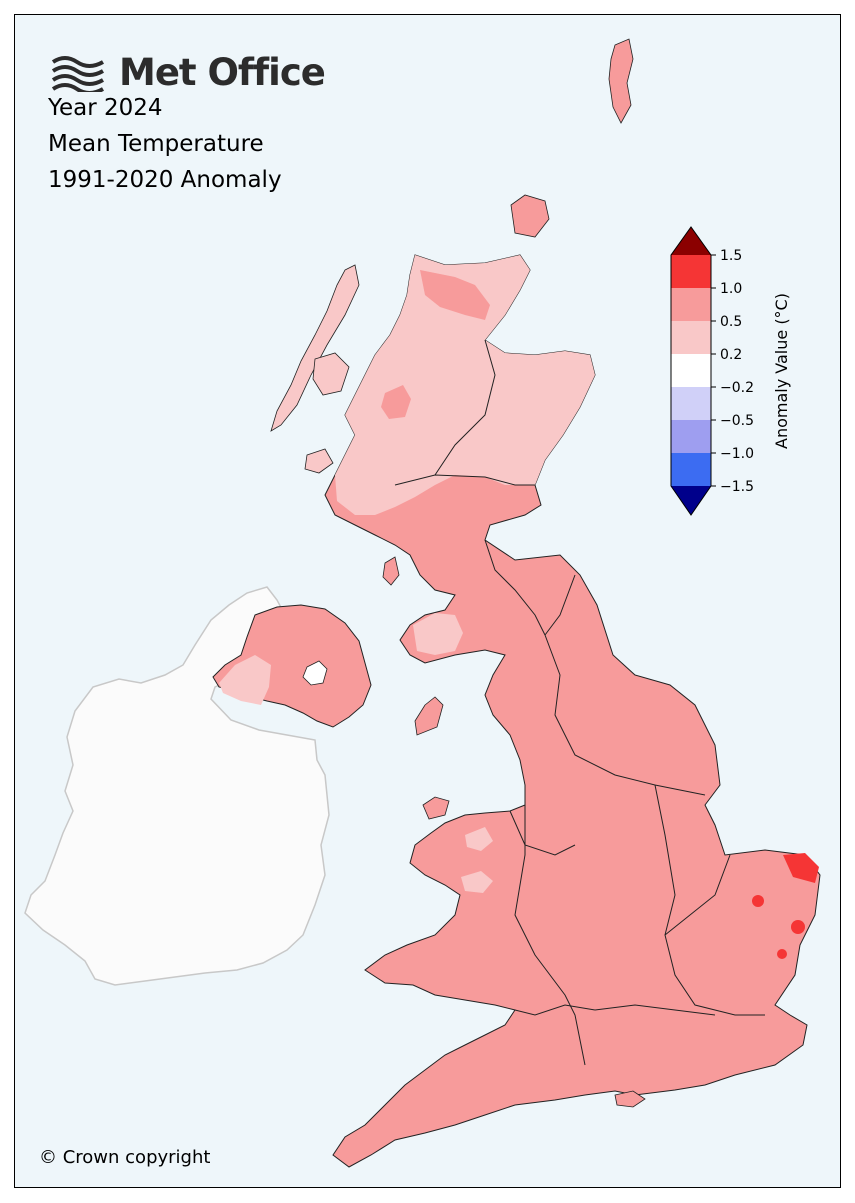  I want to click on colorbar-tick-label: −1.0, so click(737, 454).